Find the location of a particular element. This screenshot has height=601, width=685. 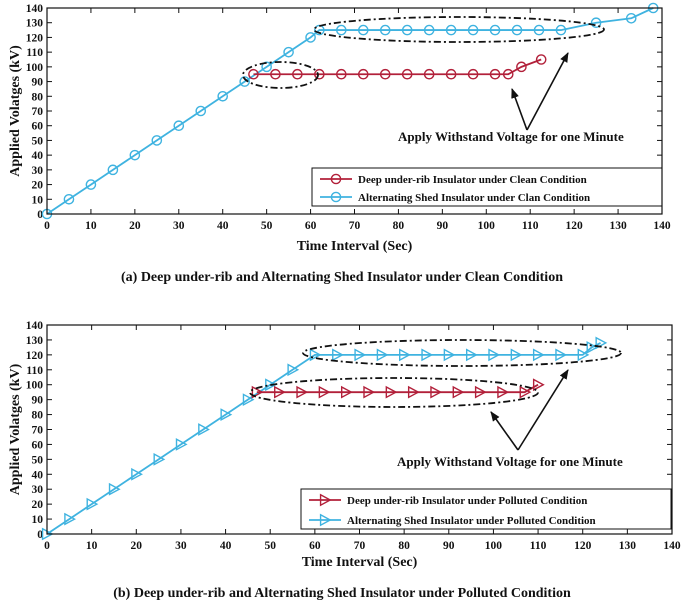

chart-a-ytick-label: 0 is located at coordinates (40, 215).